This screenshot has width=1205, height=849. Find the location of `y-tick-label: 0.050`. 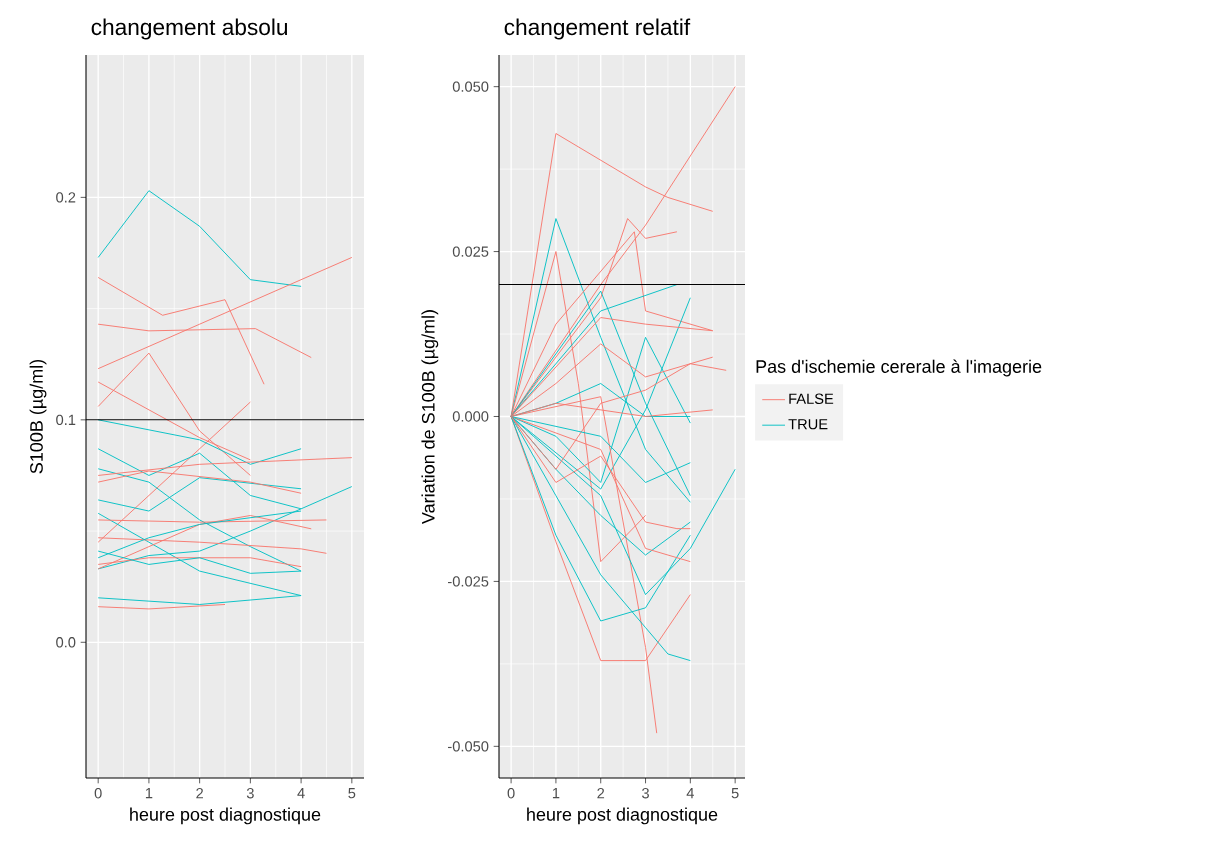

y-tick-label: 0.050 is located at coordinates (470, 86).